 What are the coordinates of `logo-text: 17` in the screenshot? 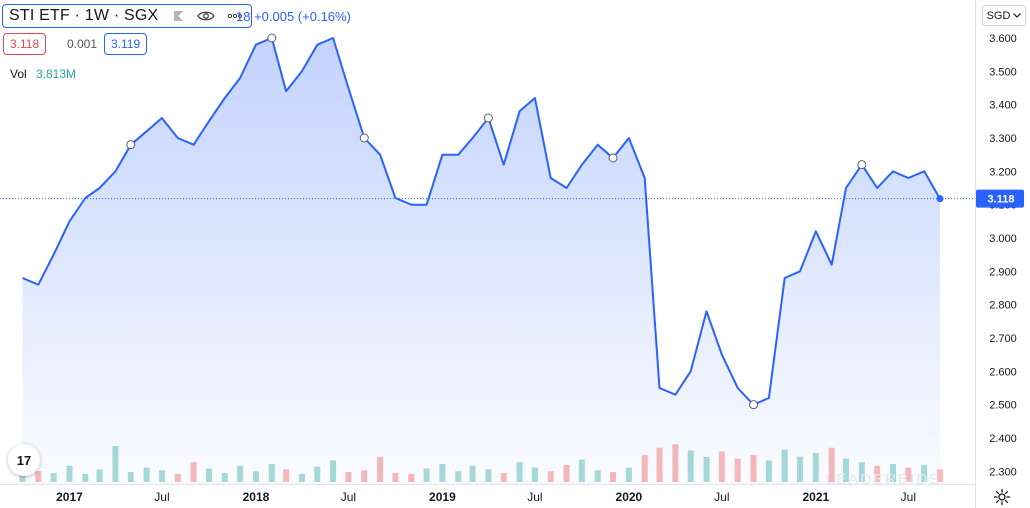 It's located at (24, 460).